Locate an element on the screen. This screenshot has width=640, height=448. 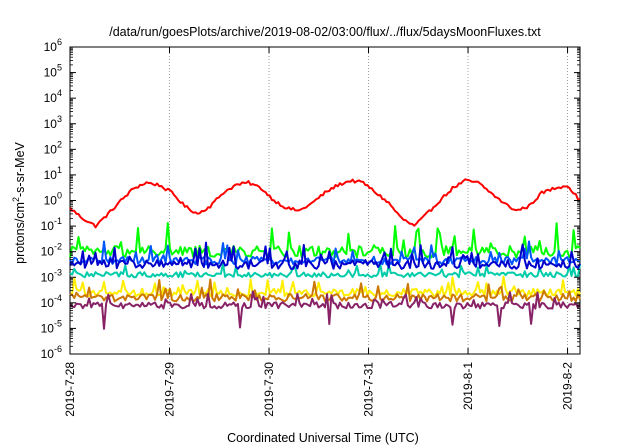
x-tick-label: 2019-8-1 is located at coordinates (468, 386).